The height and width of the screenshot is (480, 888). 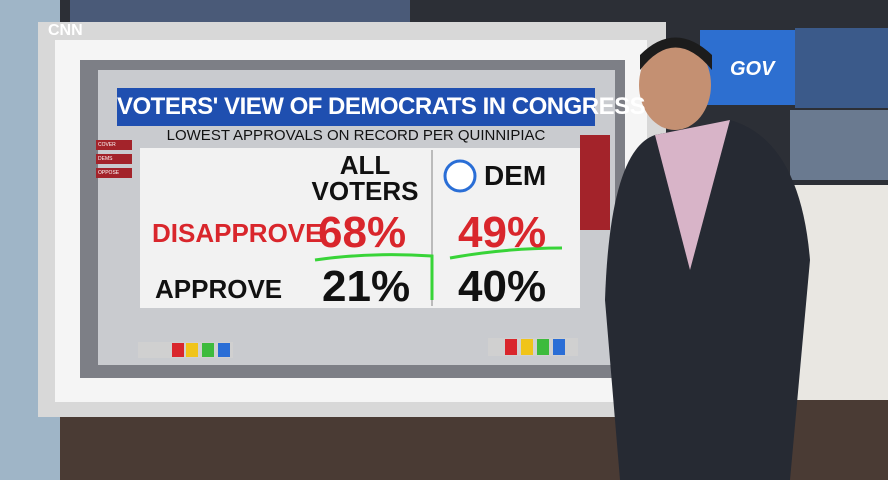 What do you see at coordinates (365, 178) in the screenshot?
I see `column-header: ALL VOTERS` at bounding box center [365, 178].